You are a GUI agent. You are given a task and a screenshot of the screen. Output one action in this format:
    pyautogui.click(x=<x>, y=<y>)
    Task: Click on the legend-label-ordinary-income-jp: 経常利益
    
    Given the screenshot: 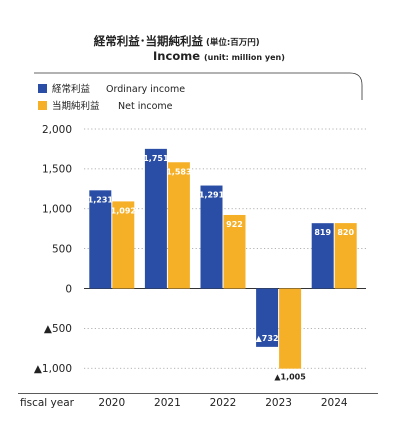 What is the action you would take?
    pyautogui.click(x=71, y=89)
    